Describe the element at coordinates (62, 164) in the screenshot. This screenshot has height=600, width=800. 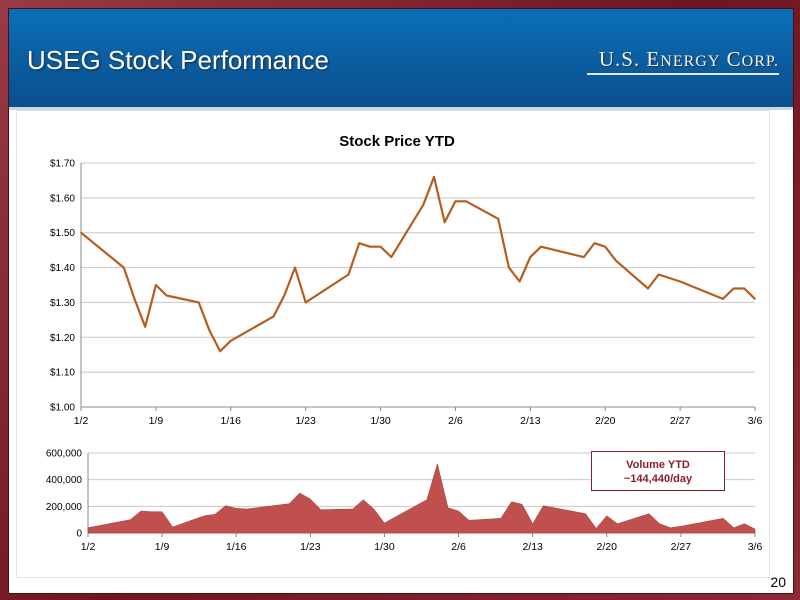
I see `price-y-tick-label: $1.70` at that location.